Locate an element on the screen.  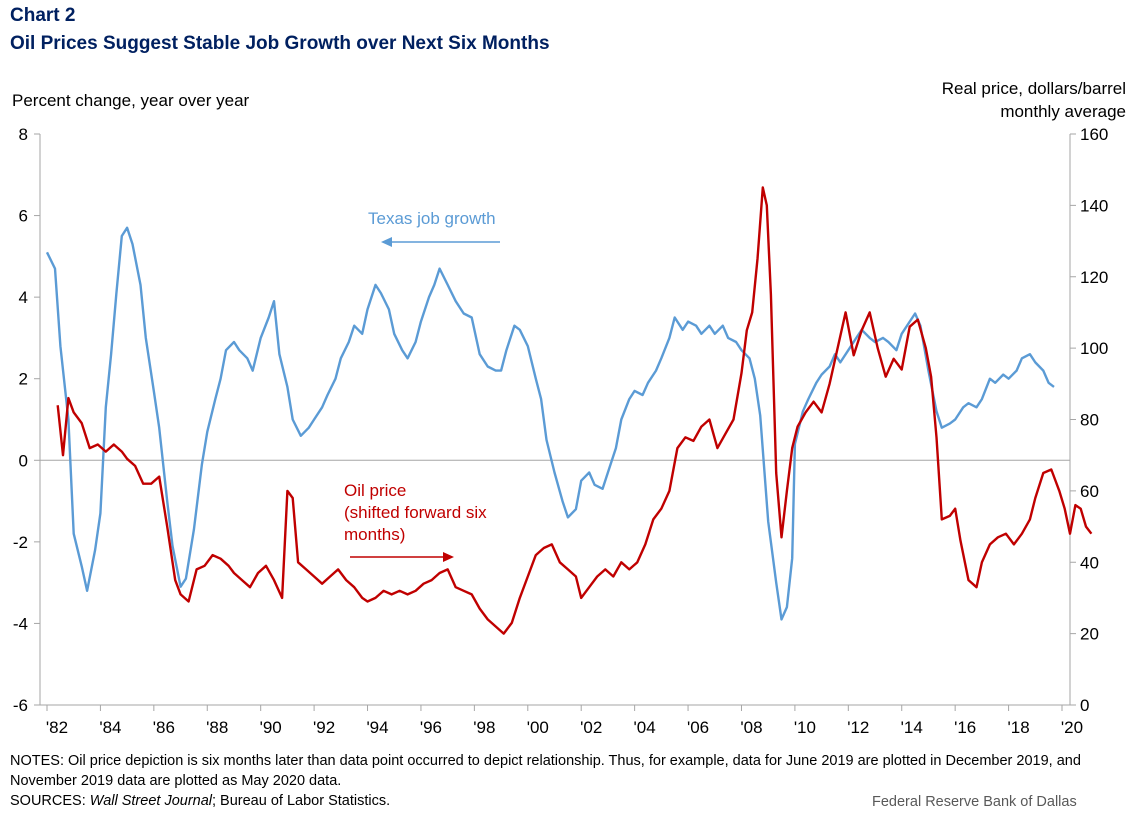
y-left-tick-label: 4 is located at coordinates (23, 297).